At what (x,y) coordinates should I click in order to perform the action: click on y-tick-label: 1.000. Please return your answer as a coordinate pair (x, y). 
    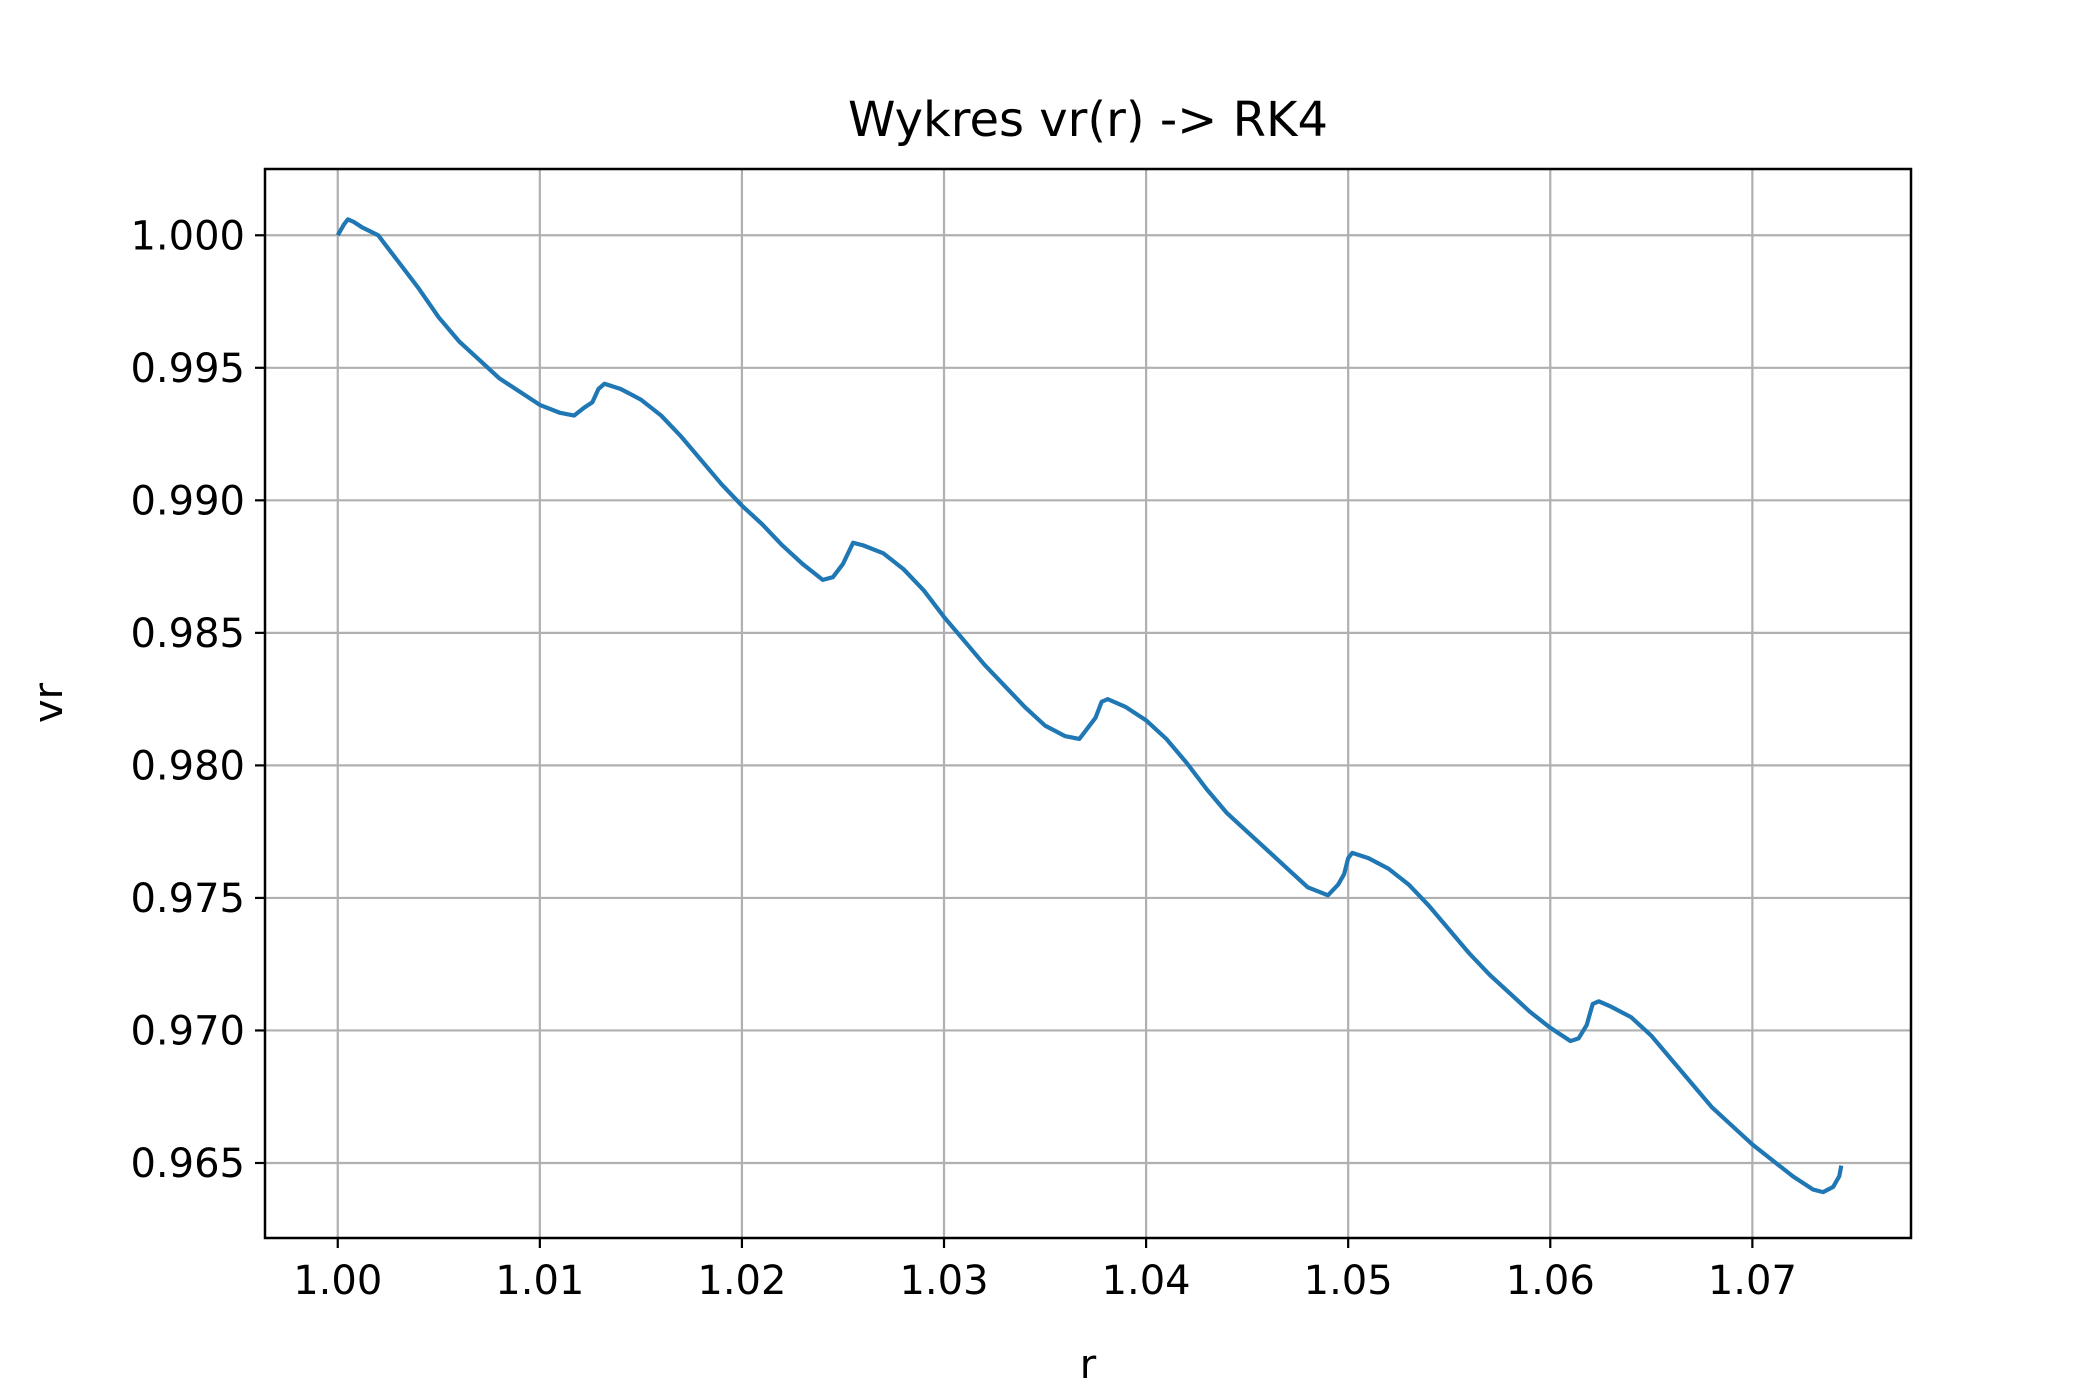
    Looking at the image, I should click on (187, 236).